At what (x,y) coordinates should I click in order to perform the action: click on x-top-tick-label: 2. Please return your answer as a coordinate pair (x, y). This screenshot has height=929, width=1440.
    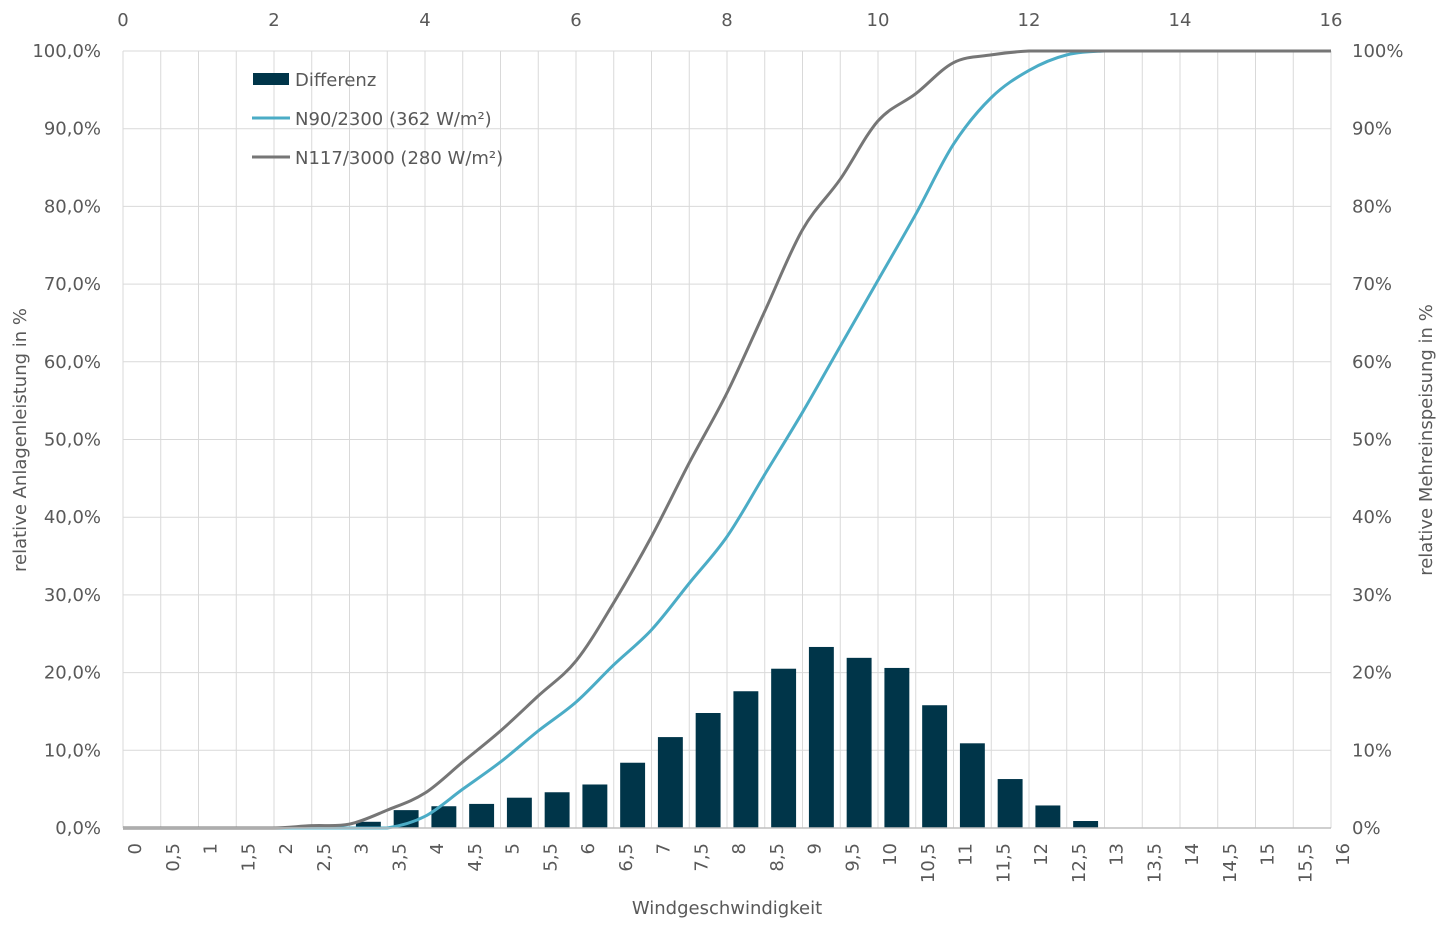
    Looking at the image, I should click on (273, 20).